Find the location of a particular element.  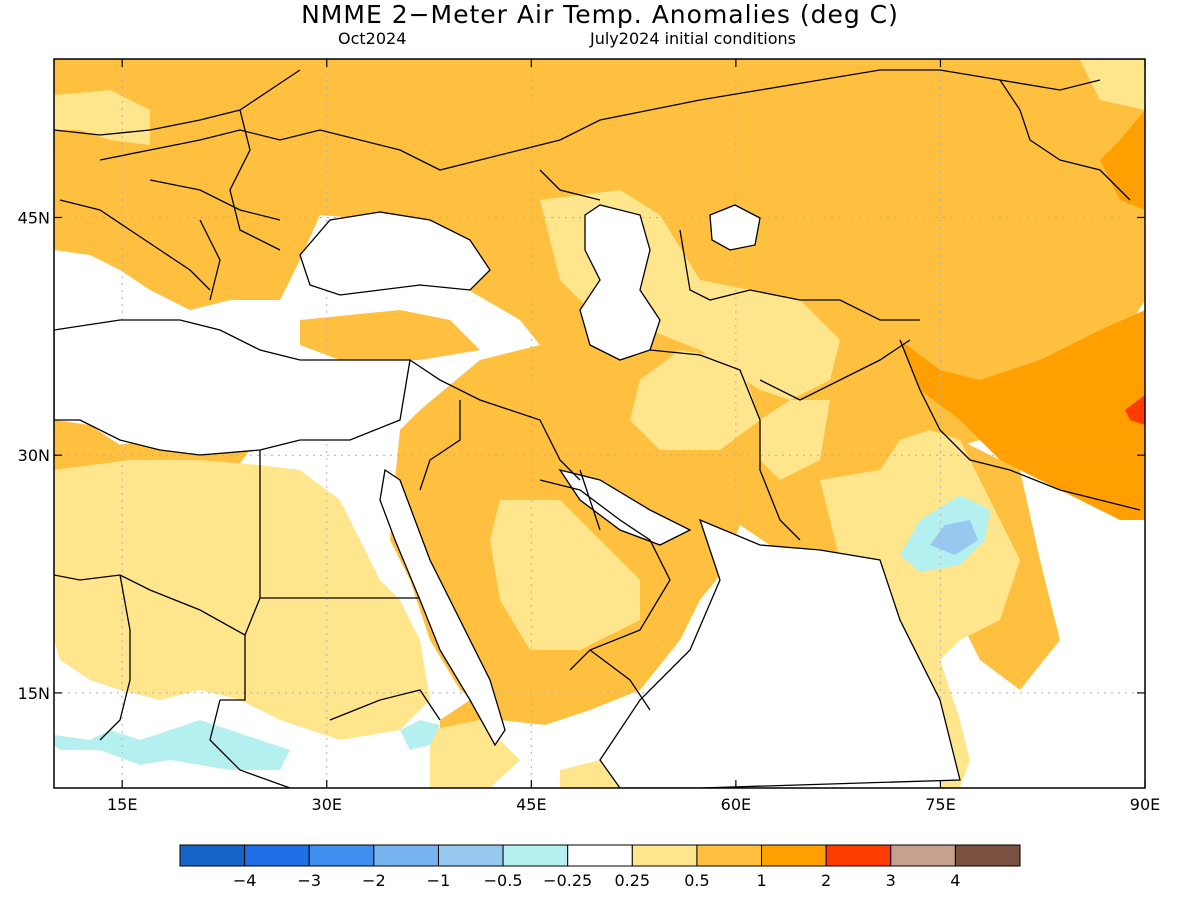

arabian-sea is located at coordinates (780, 653).